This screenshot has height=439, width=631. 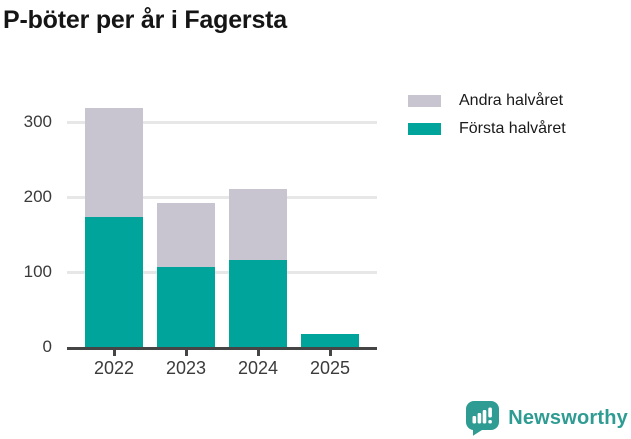 What do you see at coordinates (37, 271) in the screenshot?
I see `y-tick-label: 100` at bounding box center [37, 271].